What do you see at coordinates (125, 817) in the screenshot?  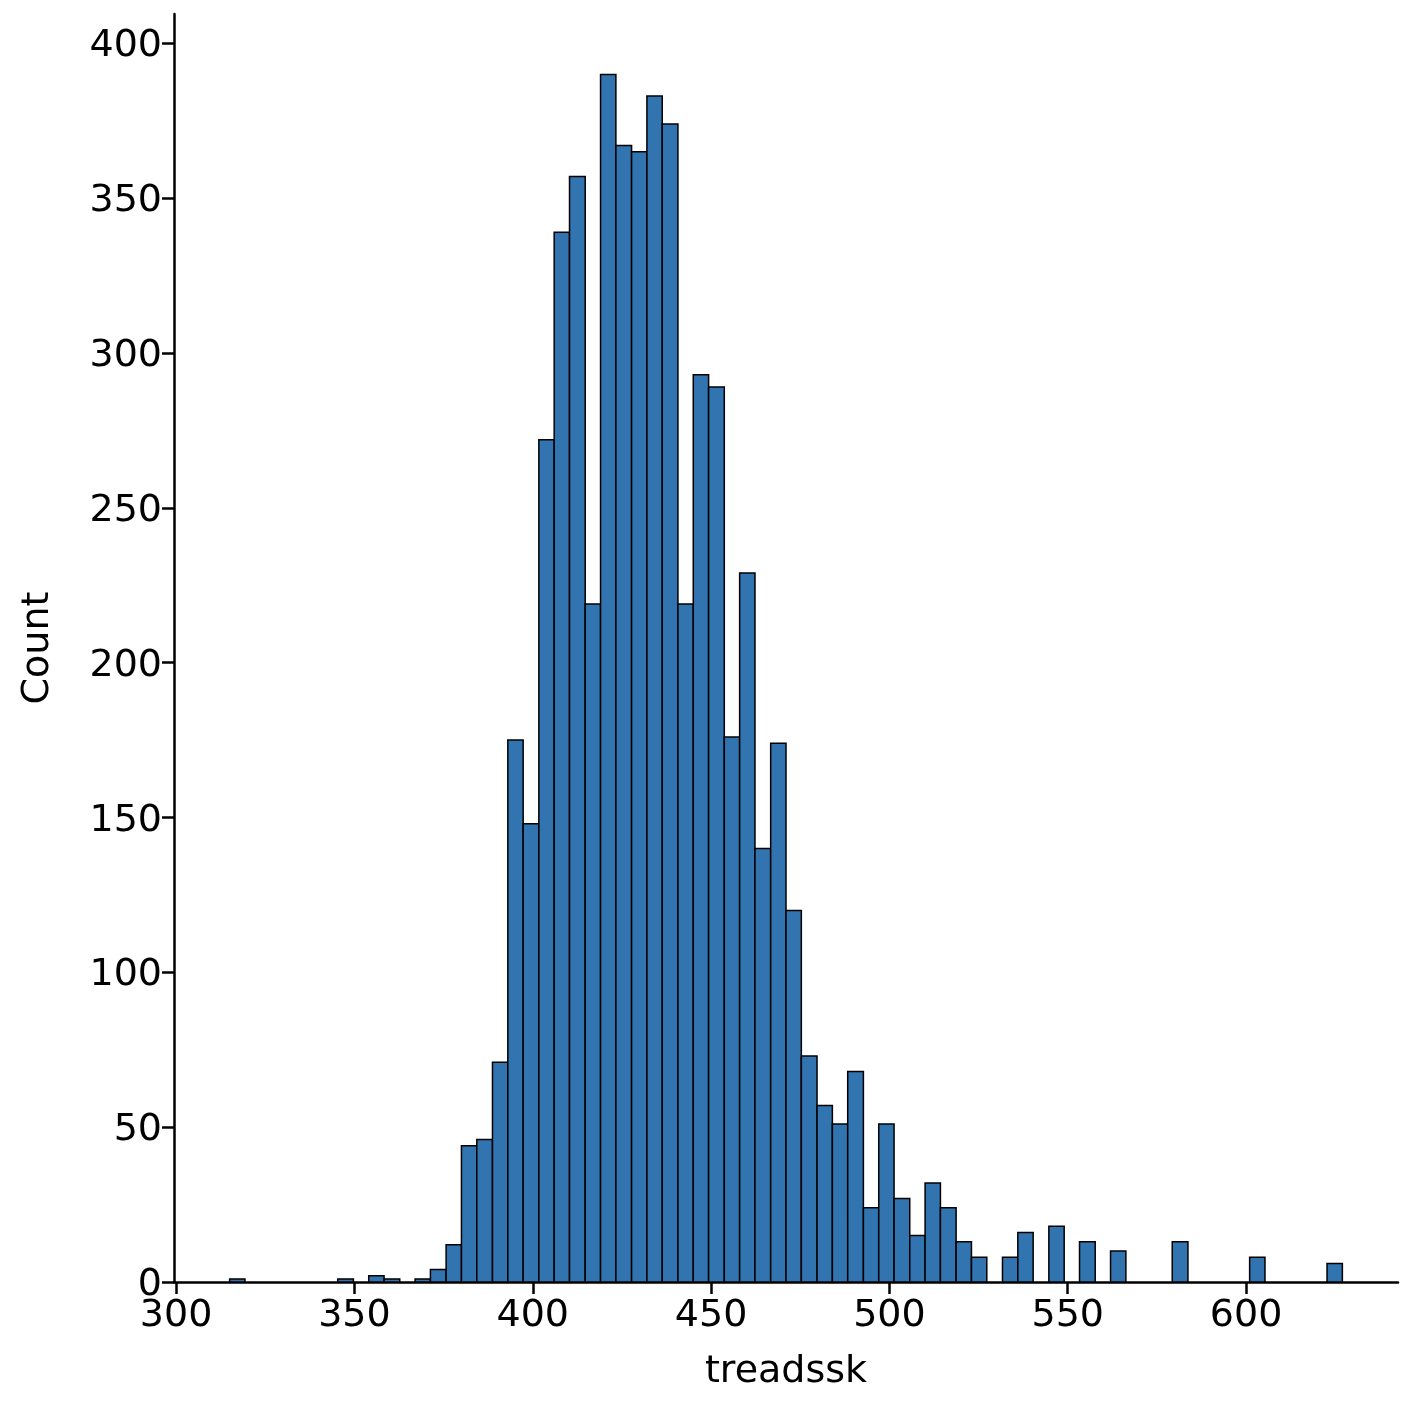 I see `y-tick-label: 150` at bounding box center [125, 817].